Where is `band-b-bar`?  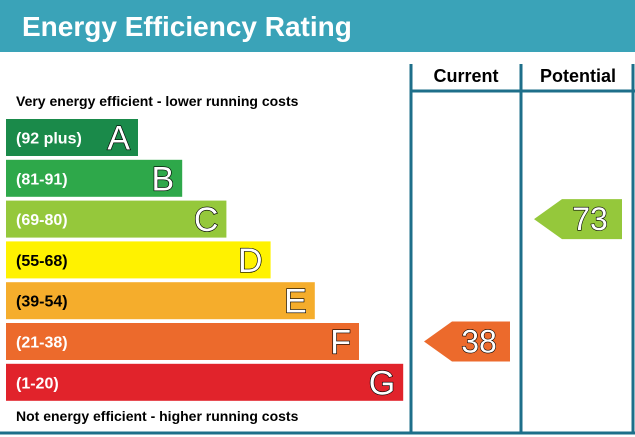
band-b-bar is located at coordinates (94, 178).